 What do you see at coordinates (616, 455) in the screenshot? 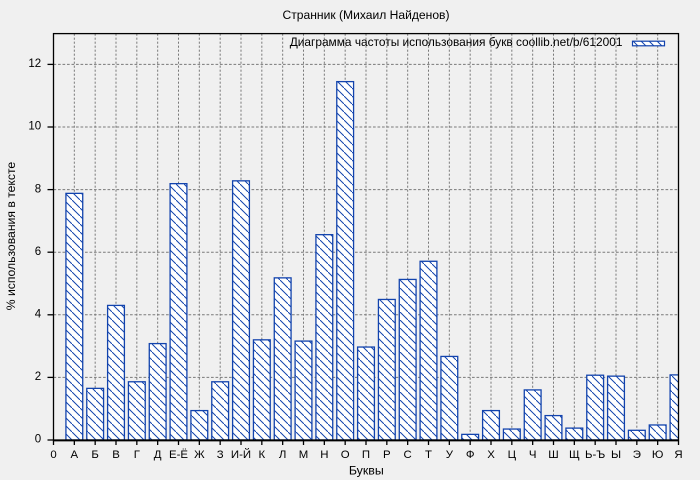
I see `svg-text: Ы` at bounding box center [616, 455].